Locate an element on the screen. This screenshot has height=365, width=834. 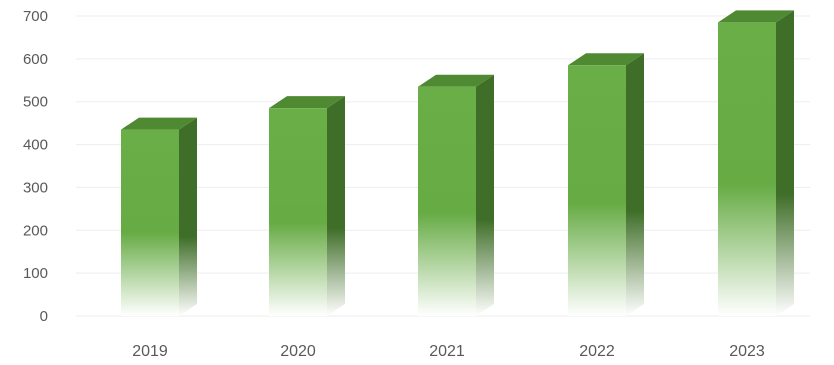
y-tick-label: 700 is located at coordinates (35, 16).